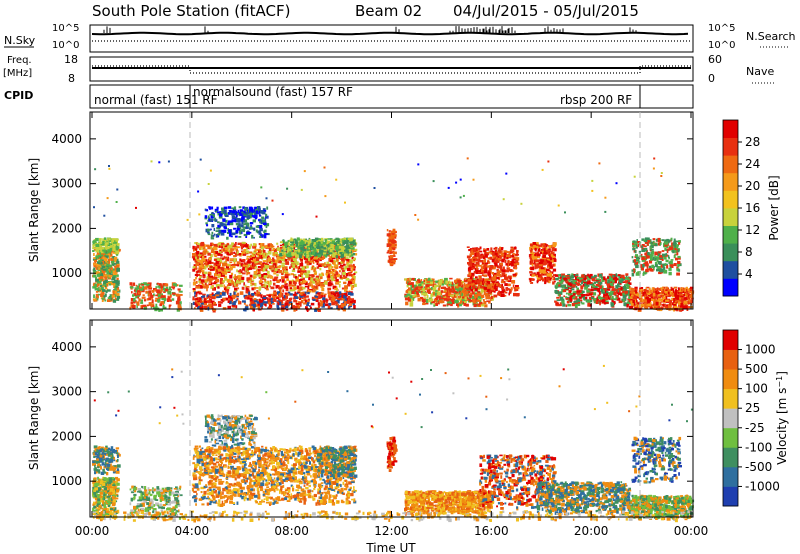 The width and height of the screenshot is (800, 554). Describe the element at coordinates (721, 45) in the screenshot. I see `noise-right-bottom-tick: 10^0` at that location.